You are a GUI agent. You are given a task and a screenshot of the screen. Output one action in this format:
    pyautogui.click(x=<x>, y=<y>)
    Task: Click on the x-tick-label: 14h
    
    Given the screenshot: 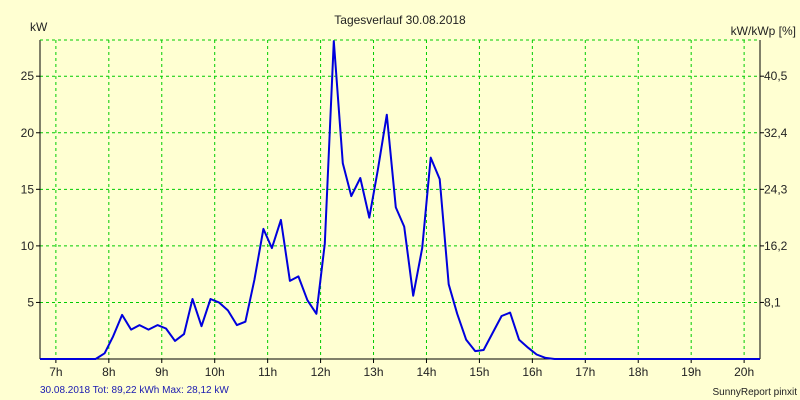 What is the action you would take?
    pyautogui.click(x=426, y=372)
    